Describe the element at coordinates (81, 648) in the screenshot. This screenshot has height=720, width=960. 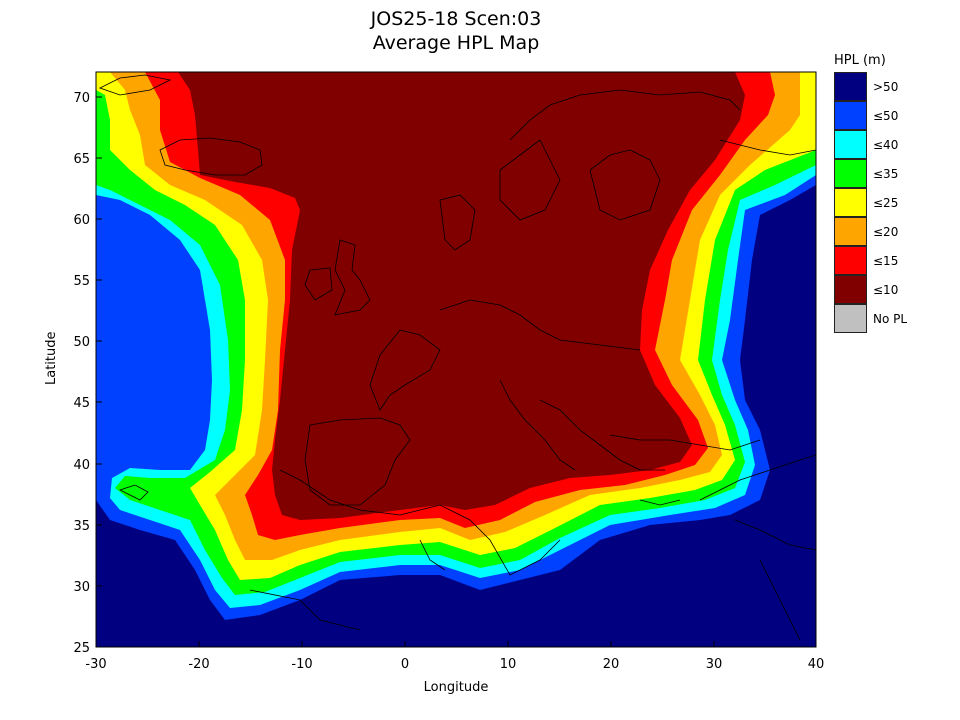
I see `y-tick-label: 25` at that location.